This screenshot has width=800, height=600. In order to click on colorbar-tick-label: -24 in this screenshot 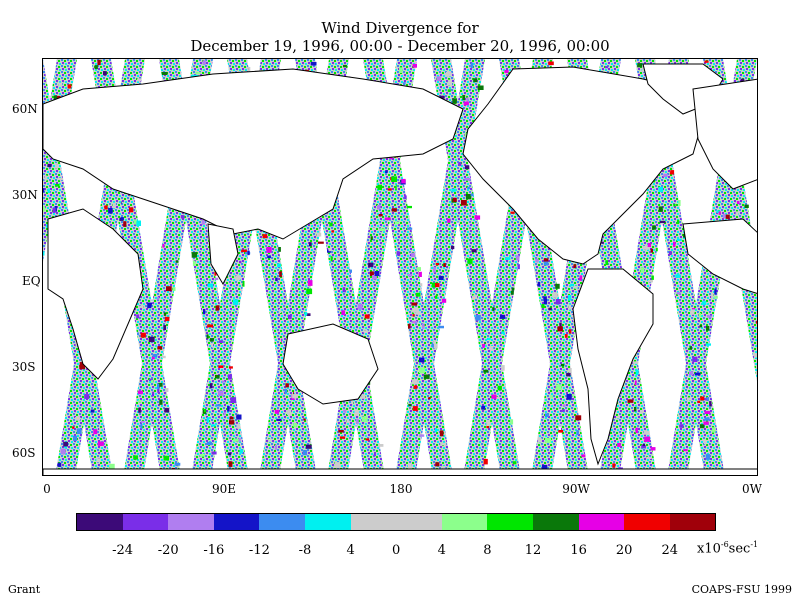, I will do `click(123, 550)`.